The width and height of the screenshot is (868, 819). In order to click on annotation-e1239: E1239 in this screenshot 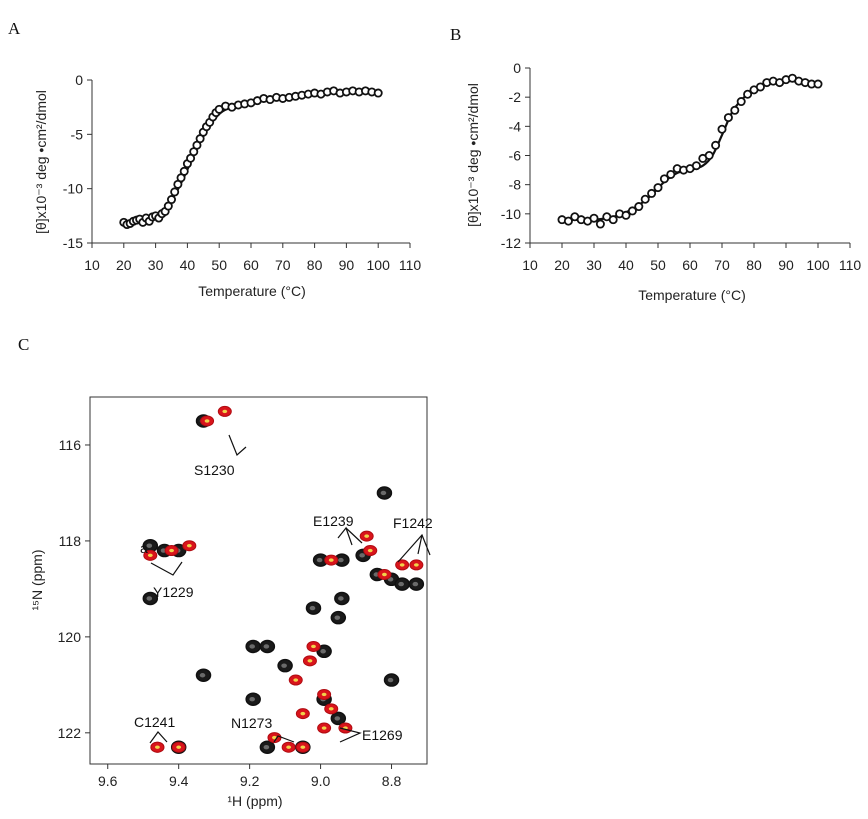, I will do `click(333, 521)`.